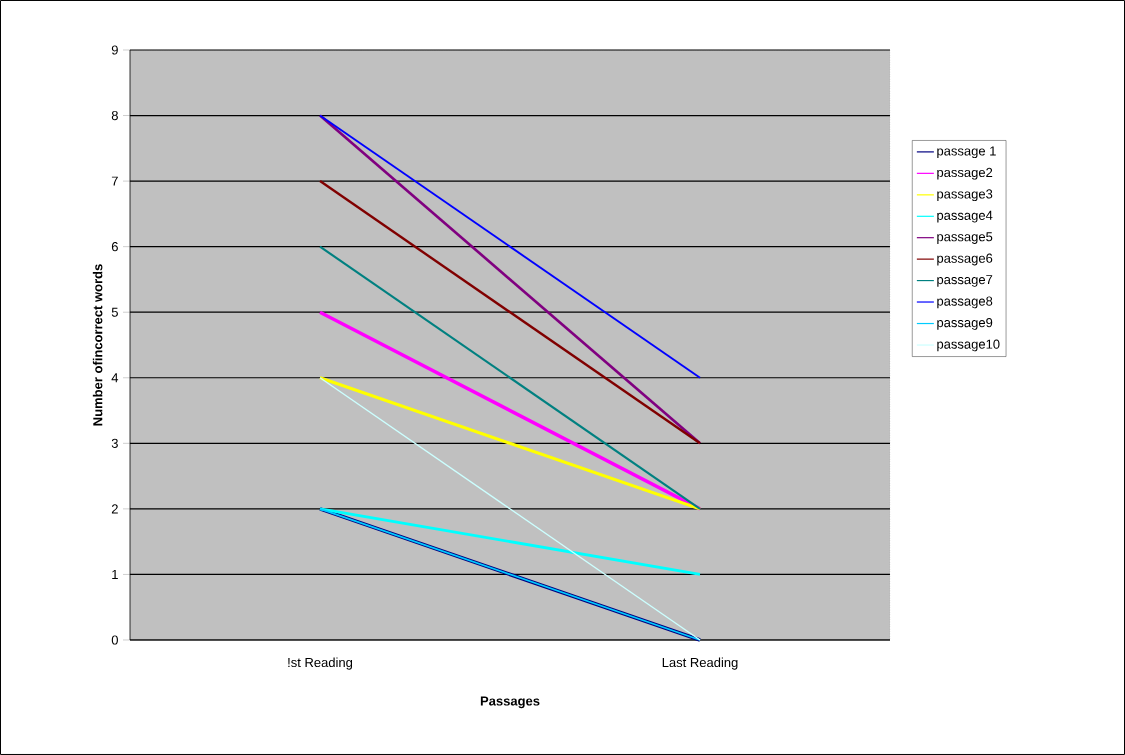 This screenshot has width=1125, height=755. Describe the element at coordinates (114, 509) in the screenshot. I see `y-tick-label: 2` at that location.